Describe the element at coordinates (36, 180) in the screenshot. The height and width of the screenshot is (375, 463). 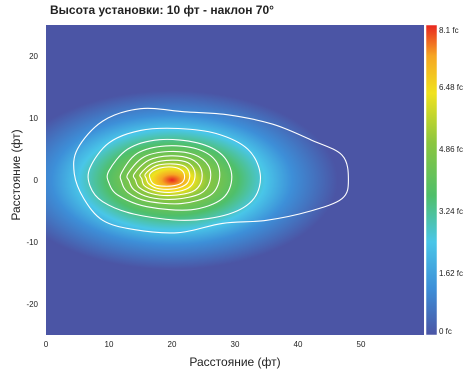
I see `y-tick-label: 0` at that location.